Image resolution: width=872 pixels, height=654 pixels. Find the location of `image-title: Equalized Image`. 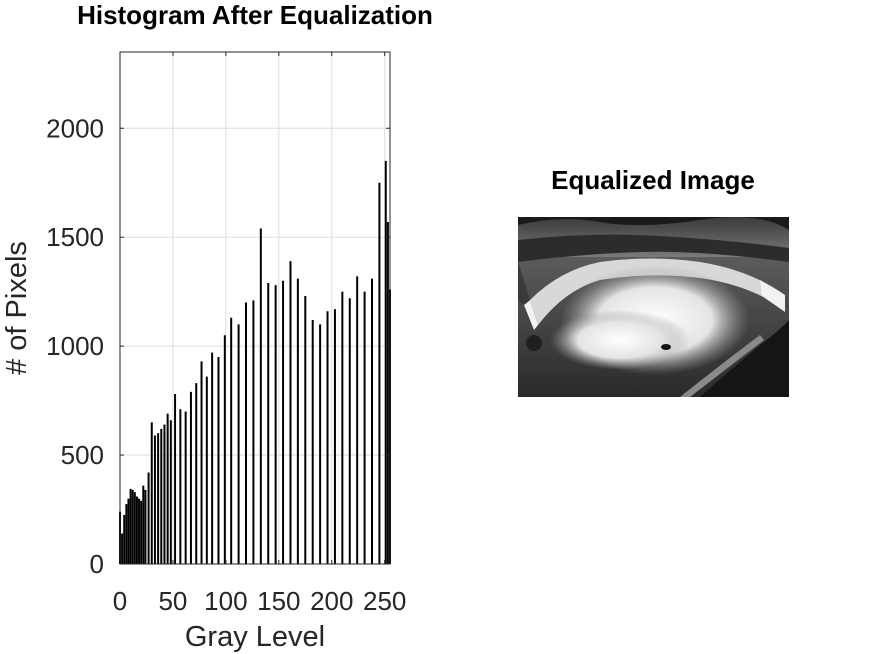

image-title: Equalized Image is located at coordinates (653, 180).